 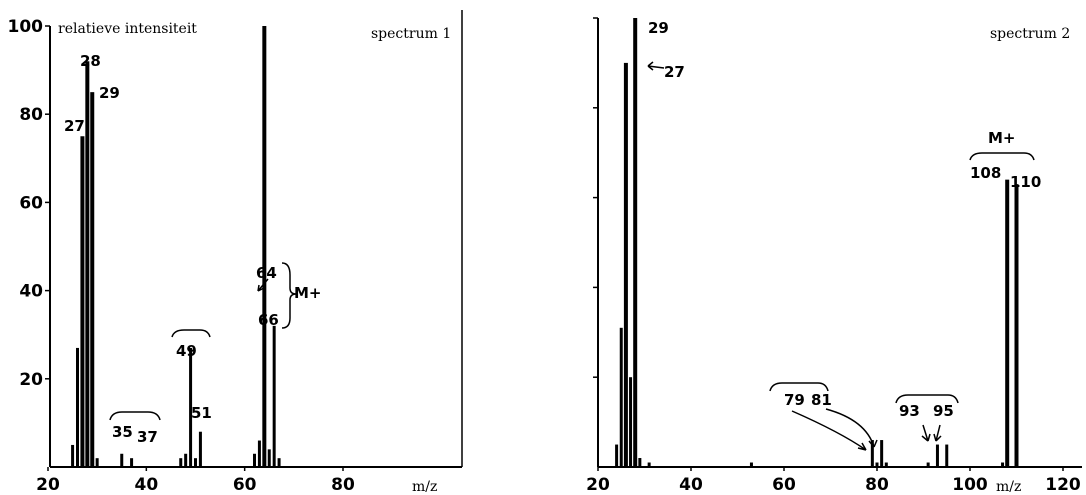 I want to click on peak-label: 49, so click(x=186, y=351).